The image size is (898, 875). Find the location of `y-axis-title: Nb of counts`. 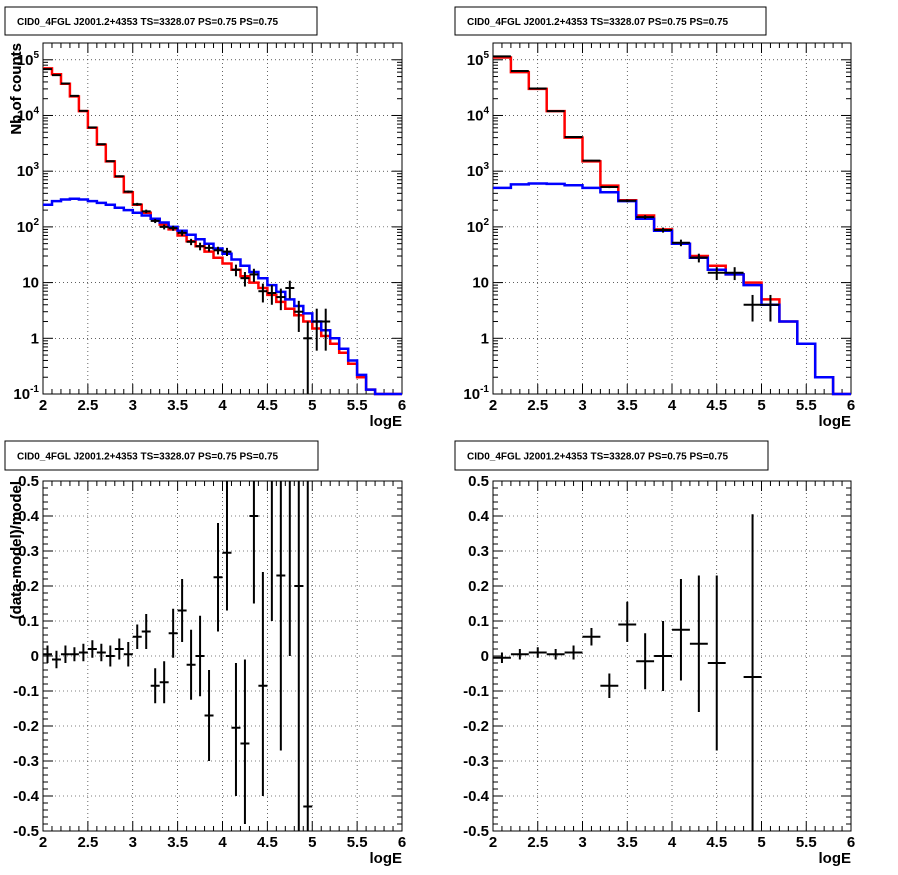

y-axis-title: Nb of counts is located at coordinates (16, 89).